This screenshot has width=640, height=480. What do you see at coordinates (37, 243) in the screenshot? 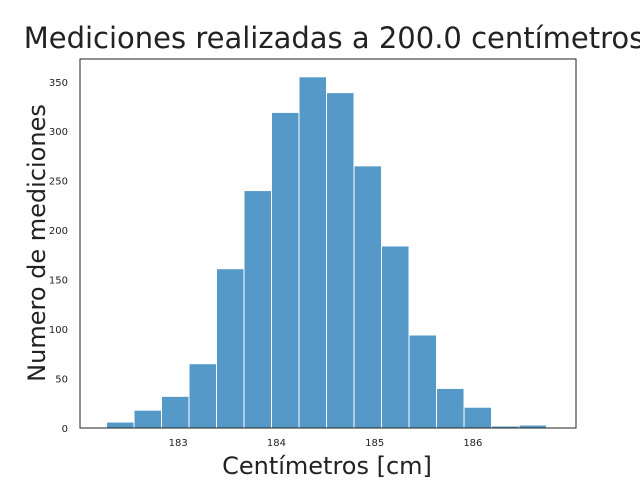
I see `y-axis-label: Numero de mediciones` at bounding box center [37, 243].